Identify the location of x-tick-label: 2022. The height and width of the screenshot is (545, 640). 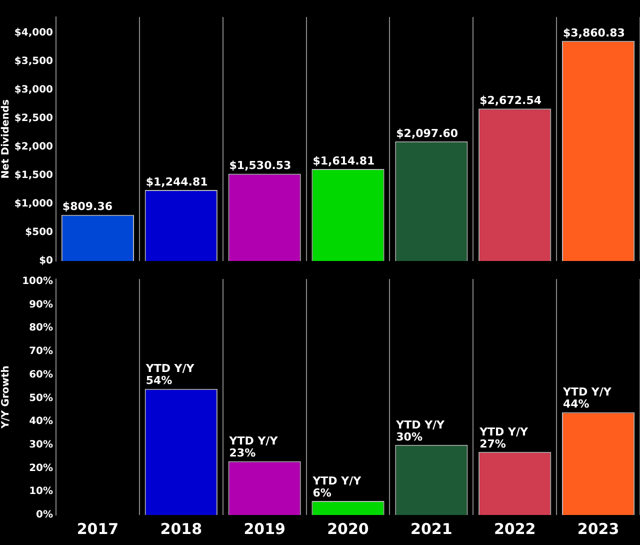
(515, 529).